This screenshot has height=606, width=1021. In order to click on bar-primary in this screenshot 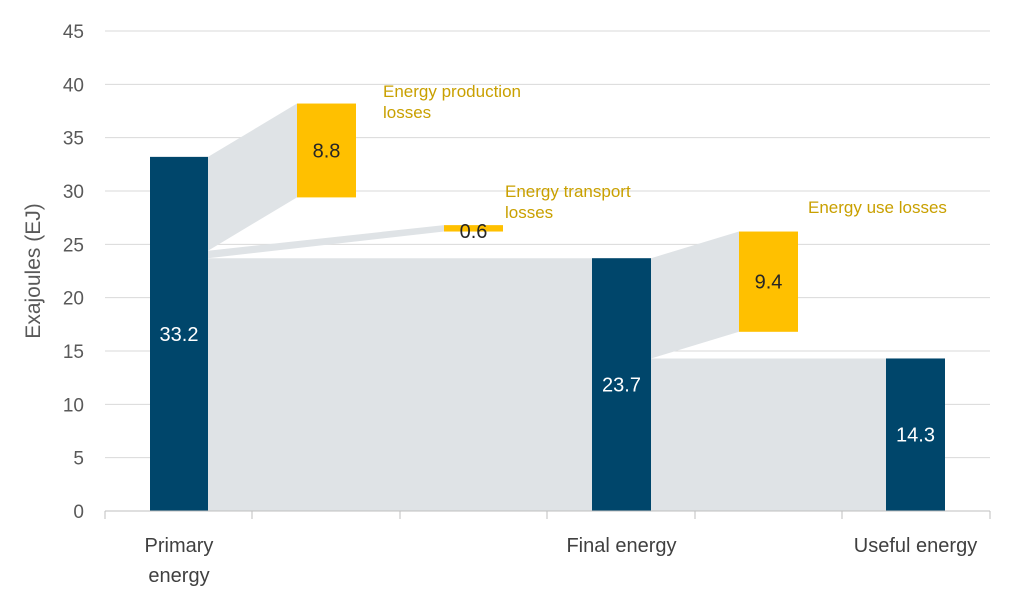, I will do `click(179, 333)`.